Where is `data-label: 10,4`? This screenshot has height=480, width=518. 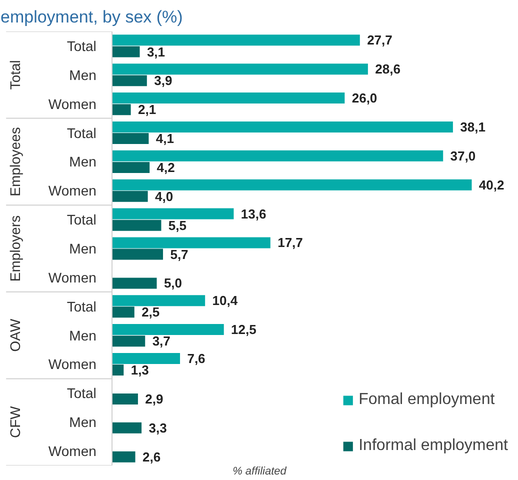 data-label: 10,4 is located at coordinates (225, 300).